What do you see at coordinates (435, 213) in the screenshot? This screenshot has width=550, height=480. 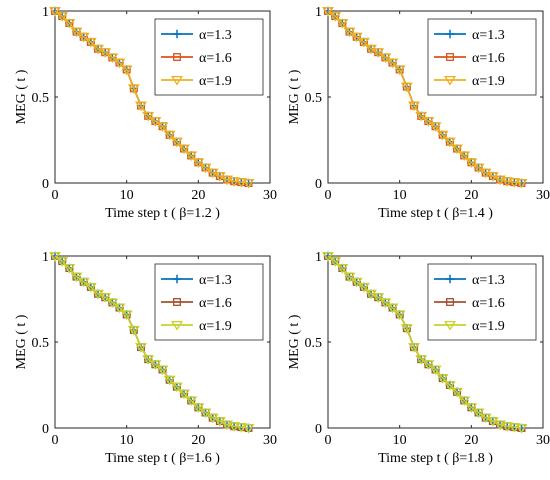 I see `x-axis-label: Time step t ( β=1.4 )` at bounding box center [435, 213].